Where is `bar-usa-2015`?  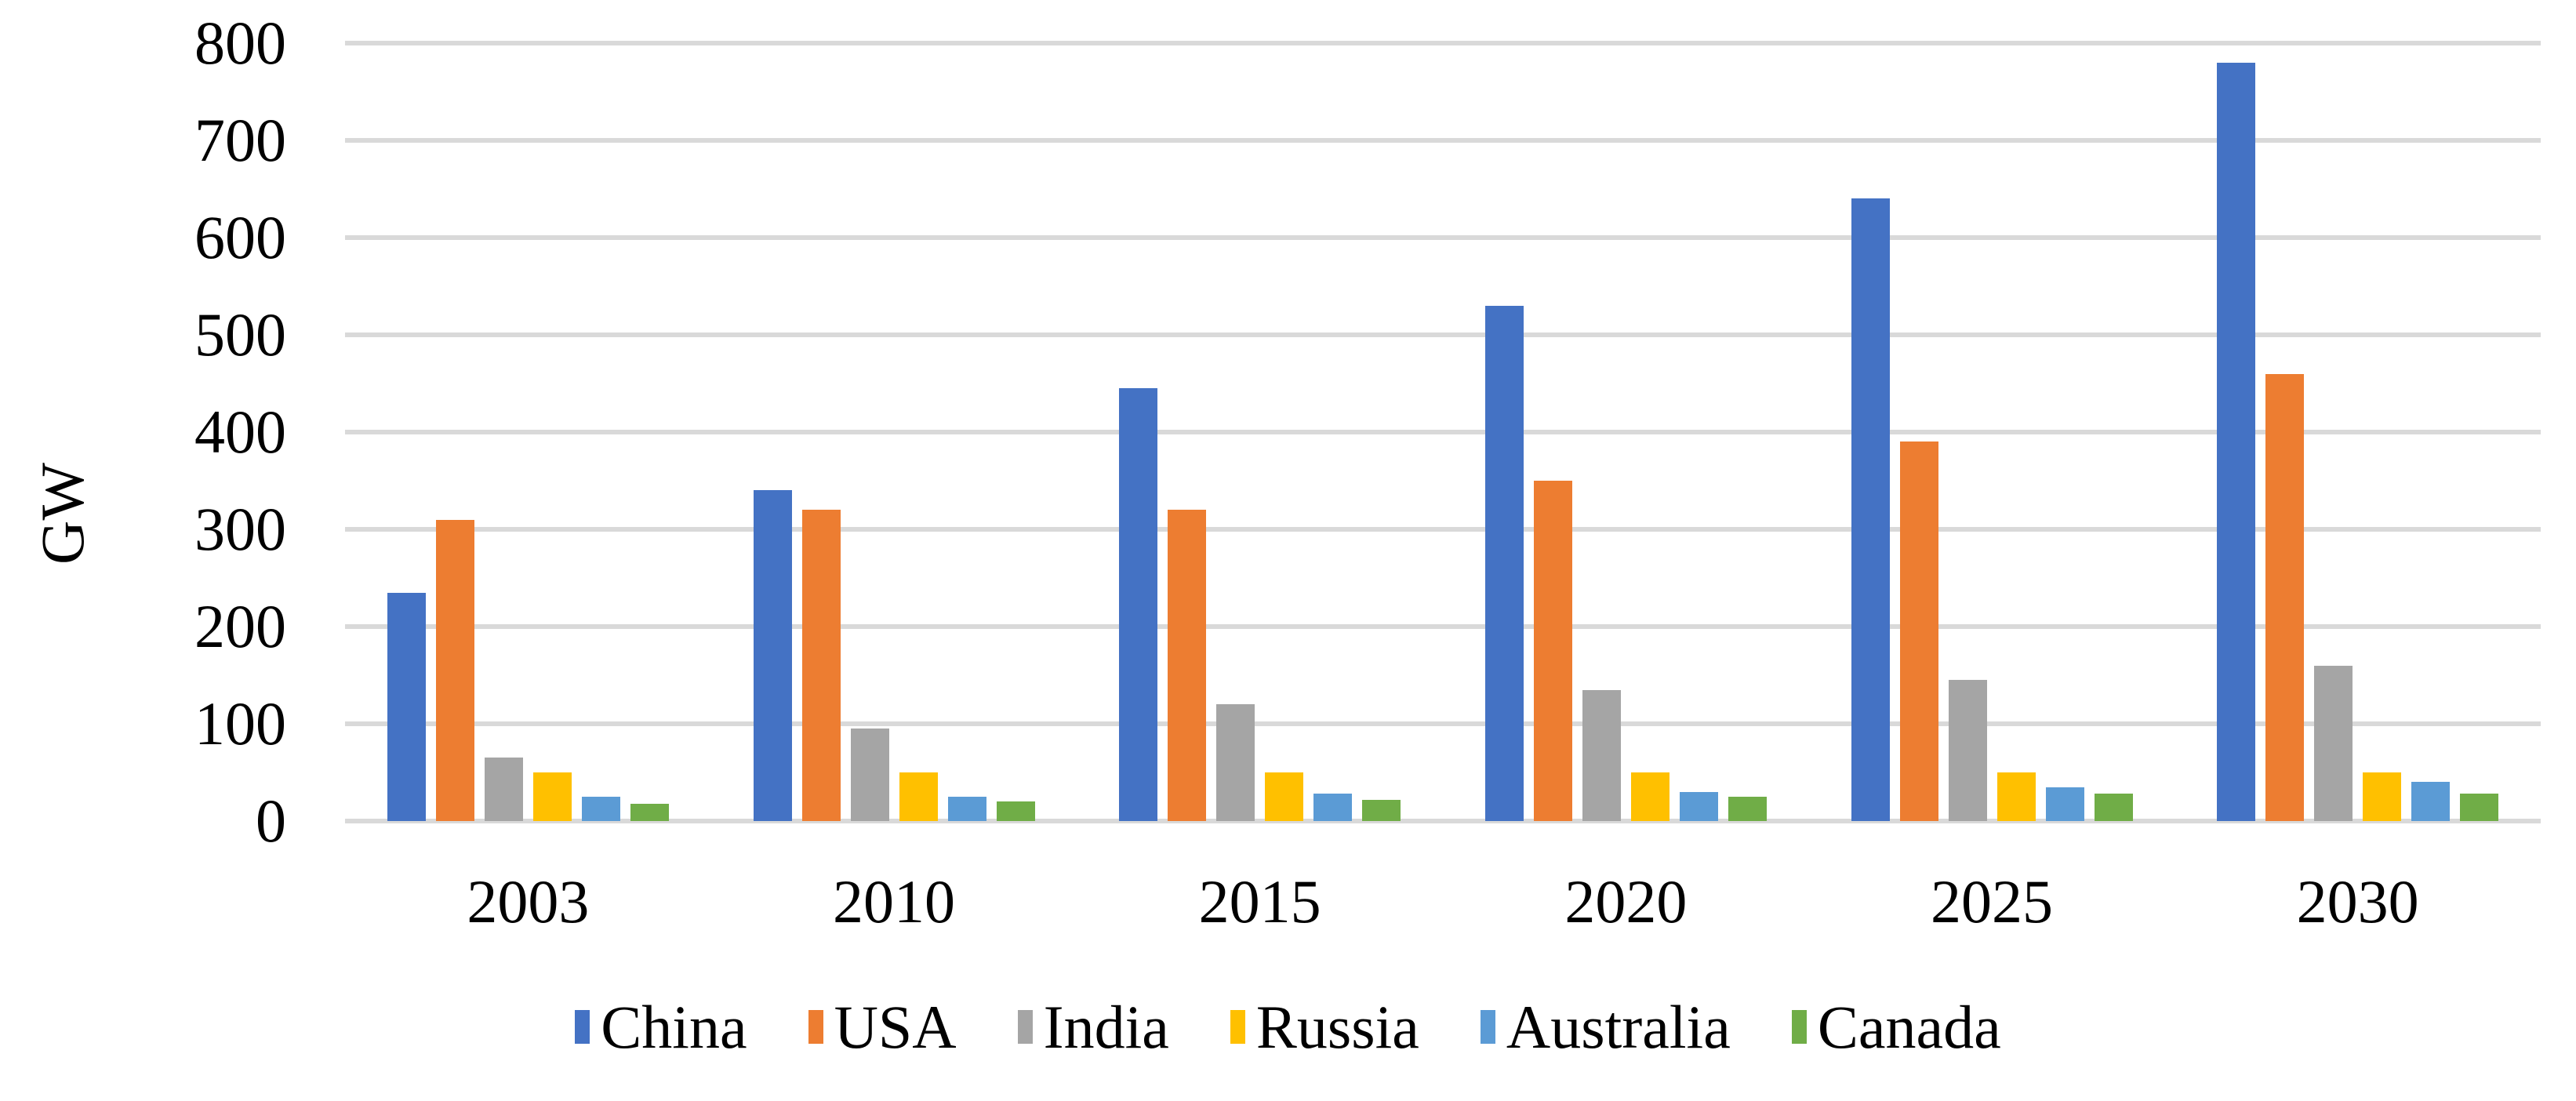 bar-usa-2015 is located at coordinates (1187, 665).